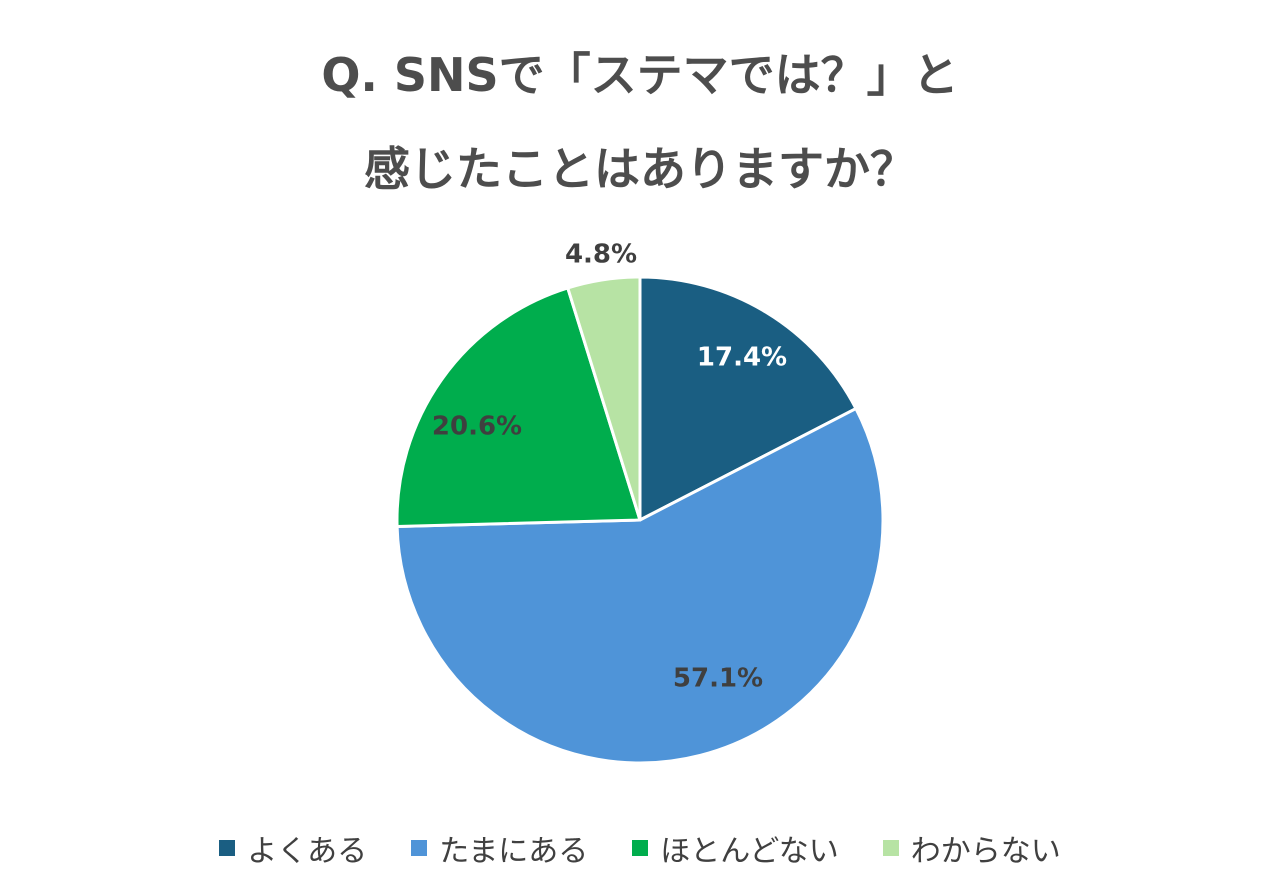 This screenshot has height=893, width=1280. I want to click on pie-slice-hotondo-nai, so click(518, 407).